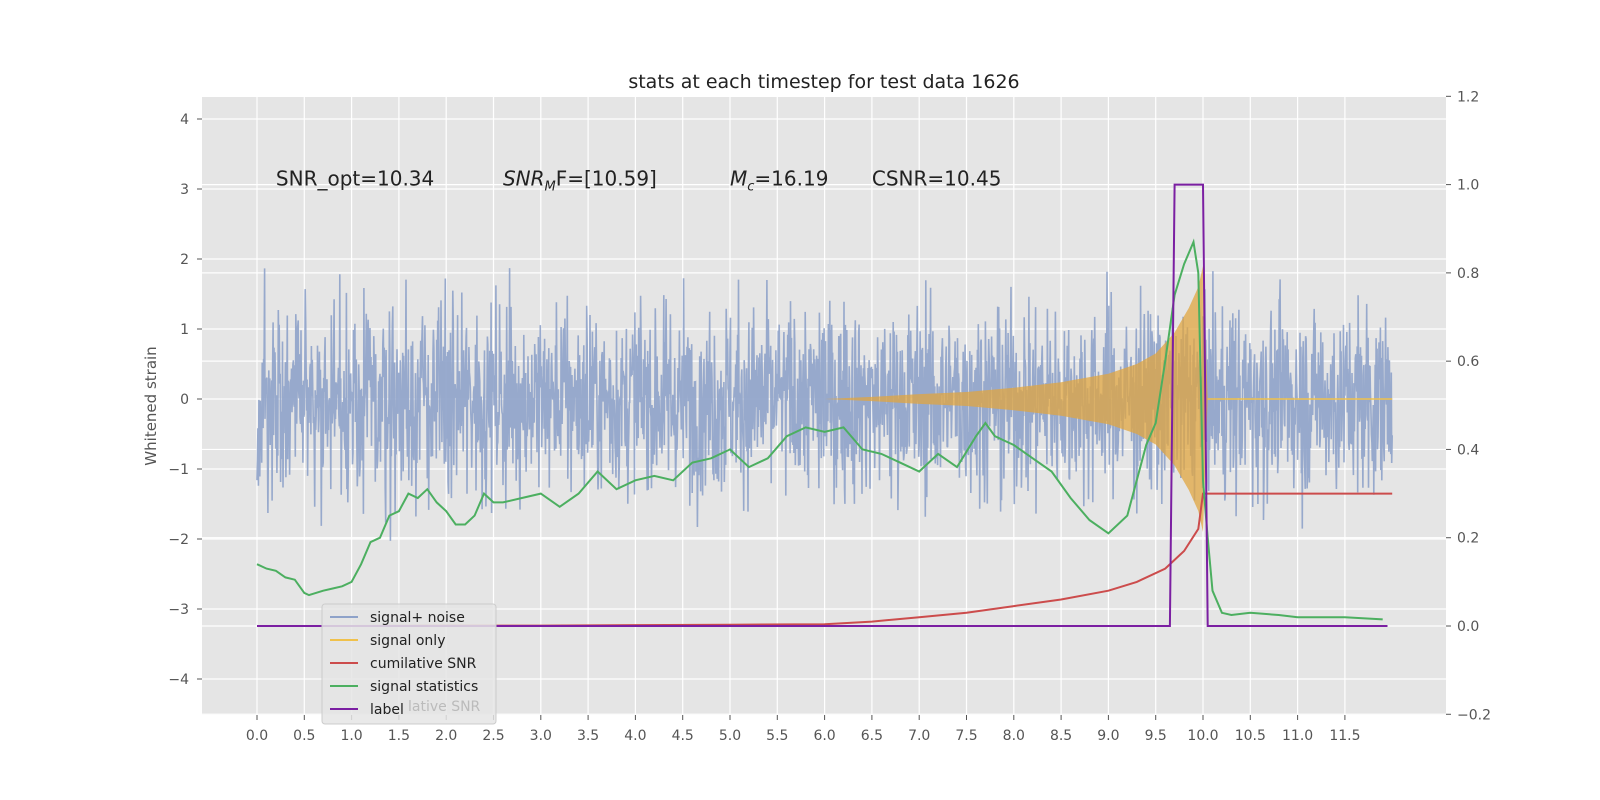  Describe the element at coordinates (1014, 736) in the screenshot. I see `x-tick-label: 8.0` at that location.